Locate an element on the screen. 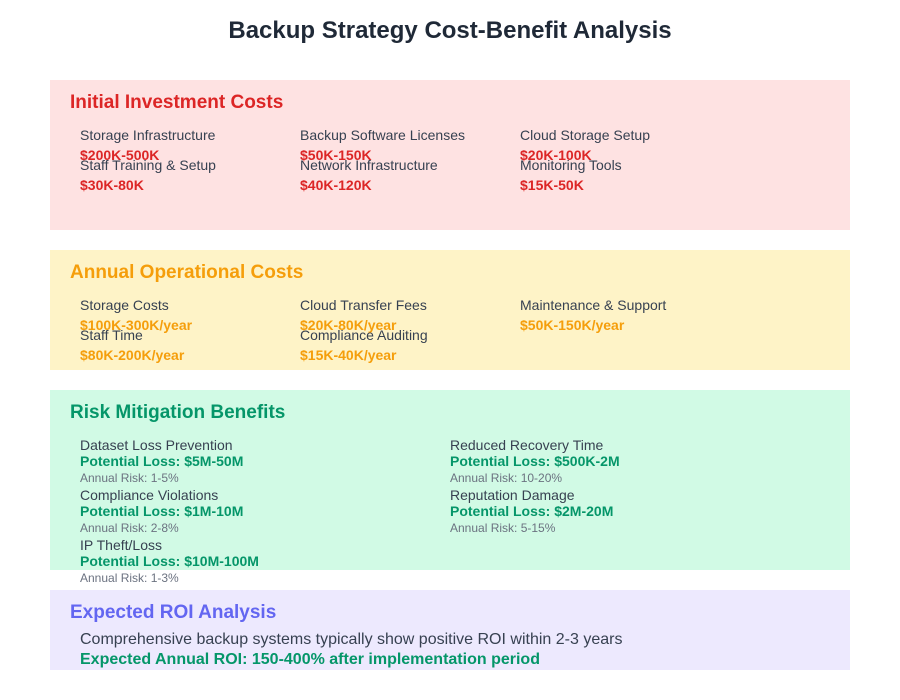 Image resolution: width=900 pixels, height=700 pixels. opex-item-storage-costs: Storage Costs $100K-300K/year is located at coordinates (136, 315).